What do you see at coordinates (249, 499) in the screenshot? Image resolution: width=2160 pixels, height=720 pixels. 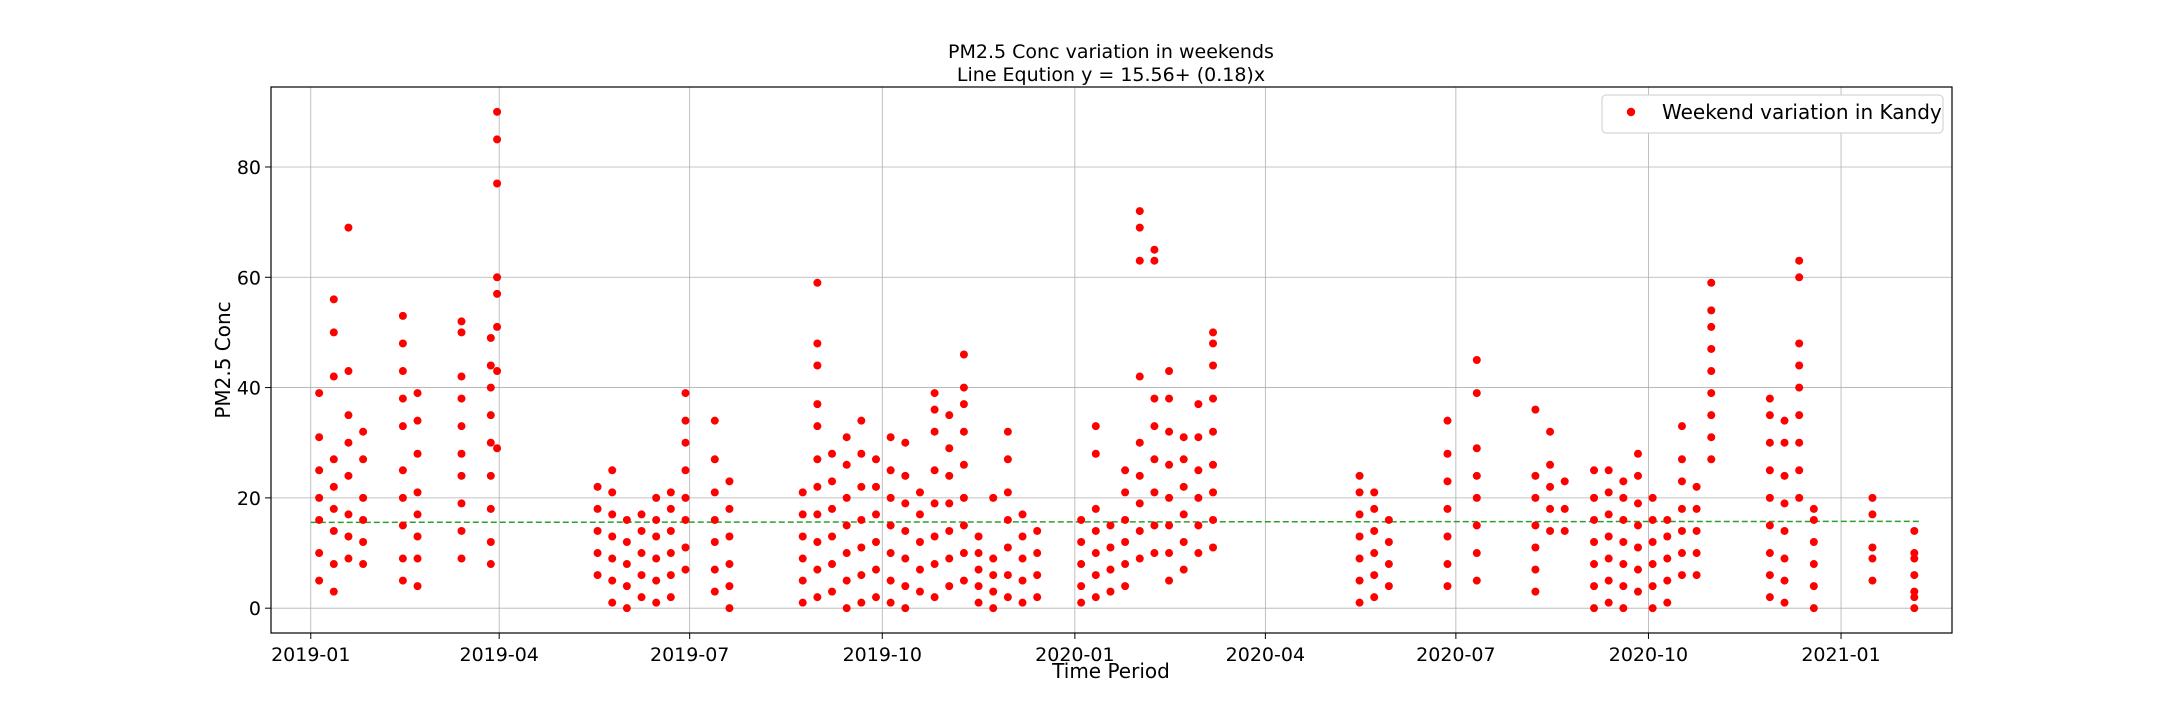 I see `y-tick-label: 20` at bounding box center [249, 499].